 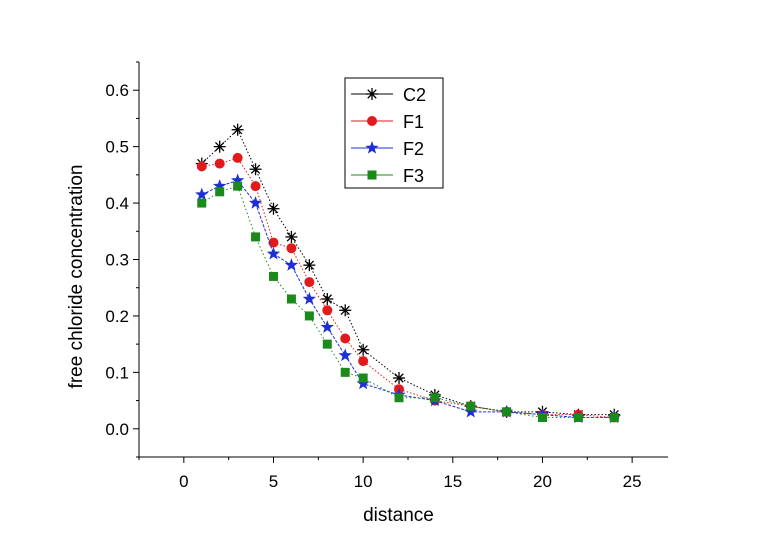 I want to click on y-tick-label: 0.2, so click(x=117, y=316).